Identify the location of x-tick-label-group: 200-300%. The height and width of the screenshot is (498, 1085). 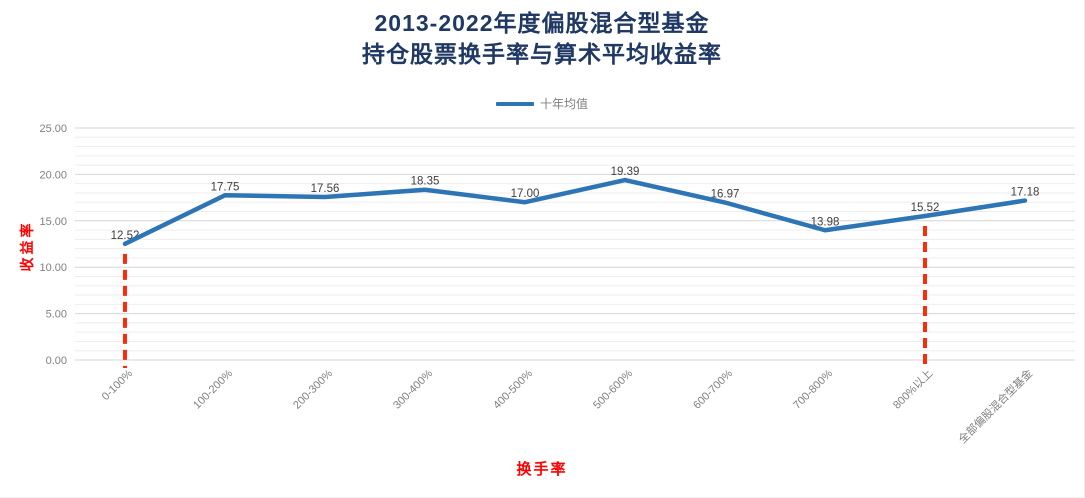
(313, 389).